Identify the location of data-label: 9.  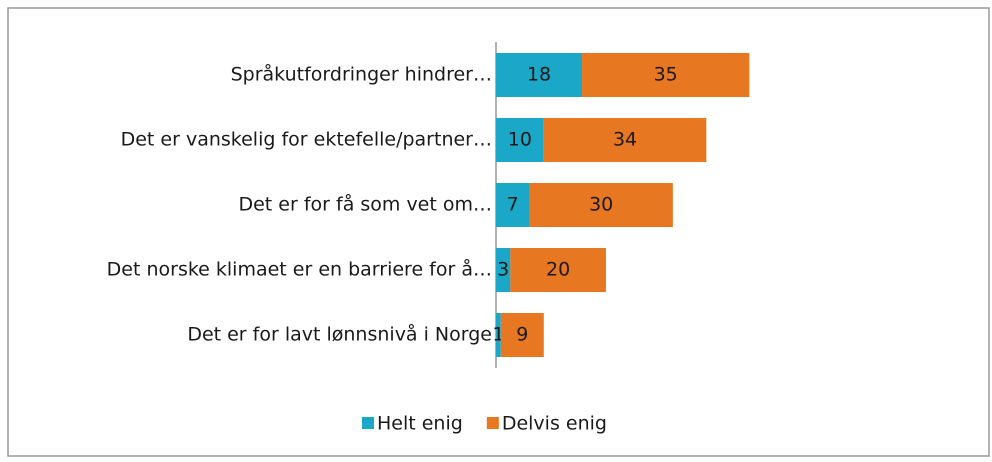
(522, 335).